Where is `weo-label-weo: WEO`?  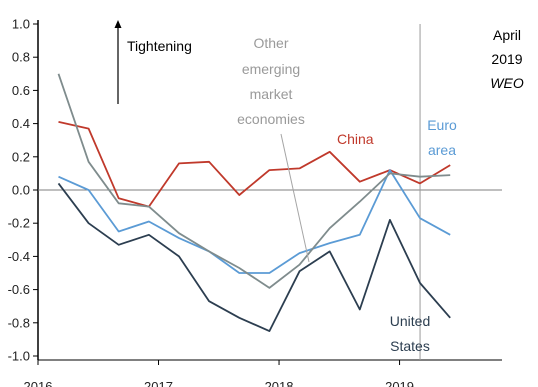
weo-label-weo: WEO is located at coordinates (507, 83).